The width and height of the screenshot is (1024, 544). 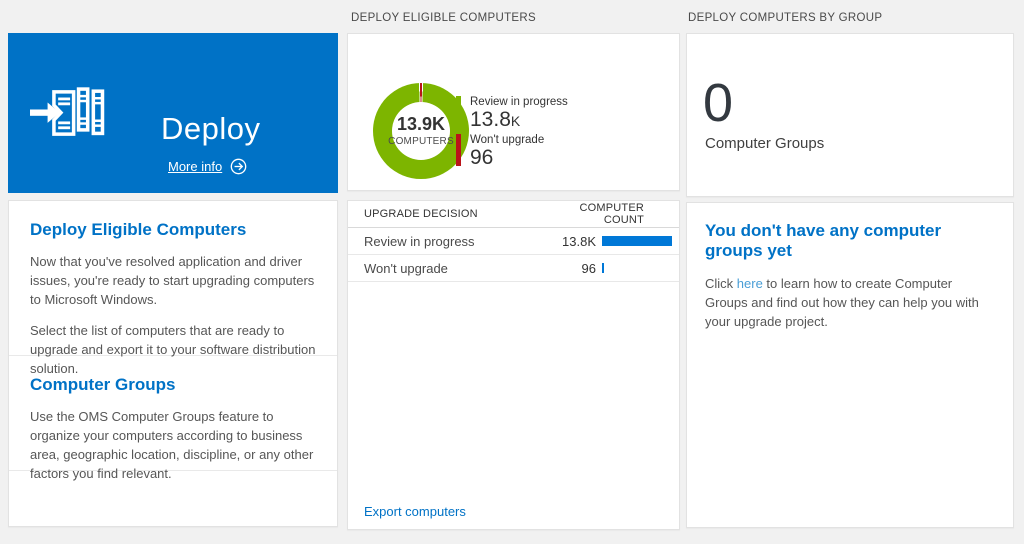 I want to click on export-computers-link: Export computers, so click(x=415, y=511).